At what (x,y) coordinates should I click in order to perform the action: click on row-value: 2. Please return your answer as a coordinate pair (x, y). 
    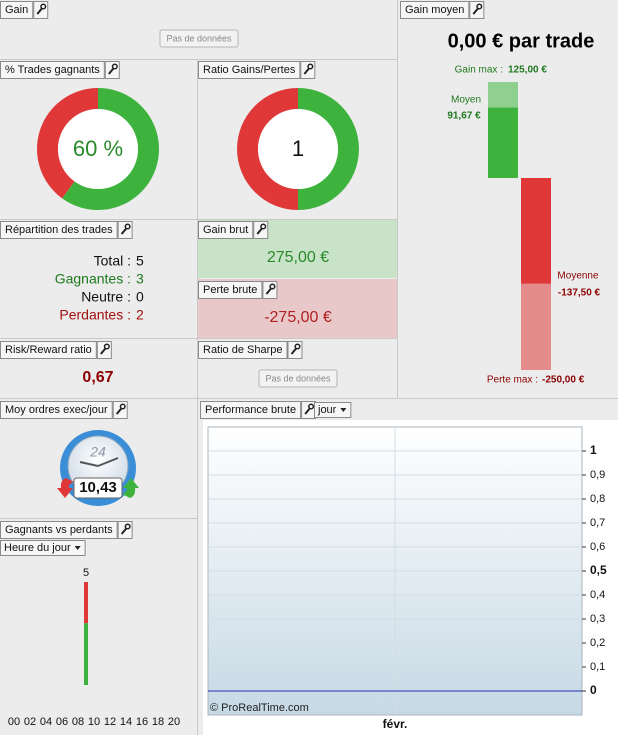
    Looking at the image, I should click on (140, 315).